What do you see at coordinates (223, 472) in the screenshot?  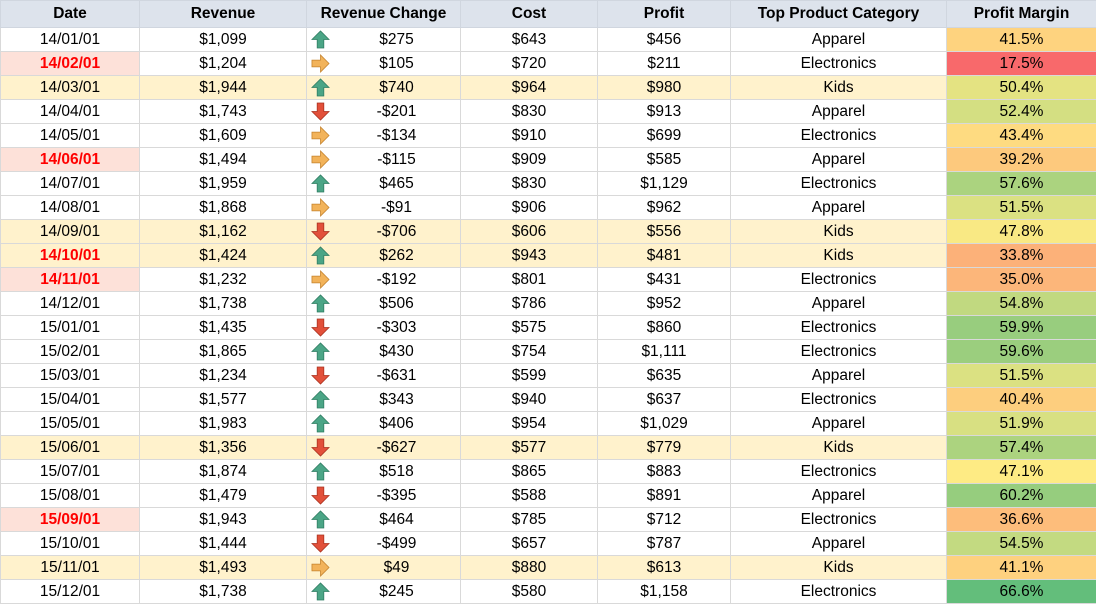 I see `revenue-cell: $1,874` at bounding box center [223, 472].